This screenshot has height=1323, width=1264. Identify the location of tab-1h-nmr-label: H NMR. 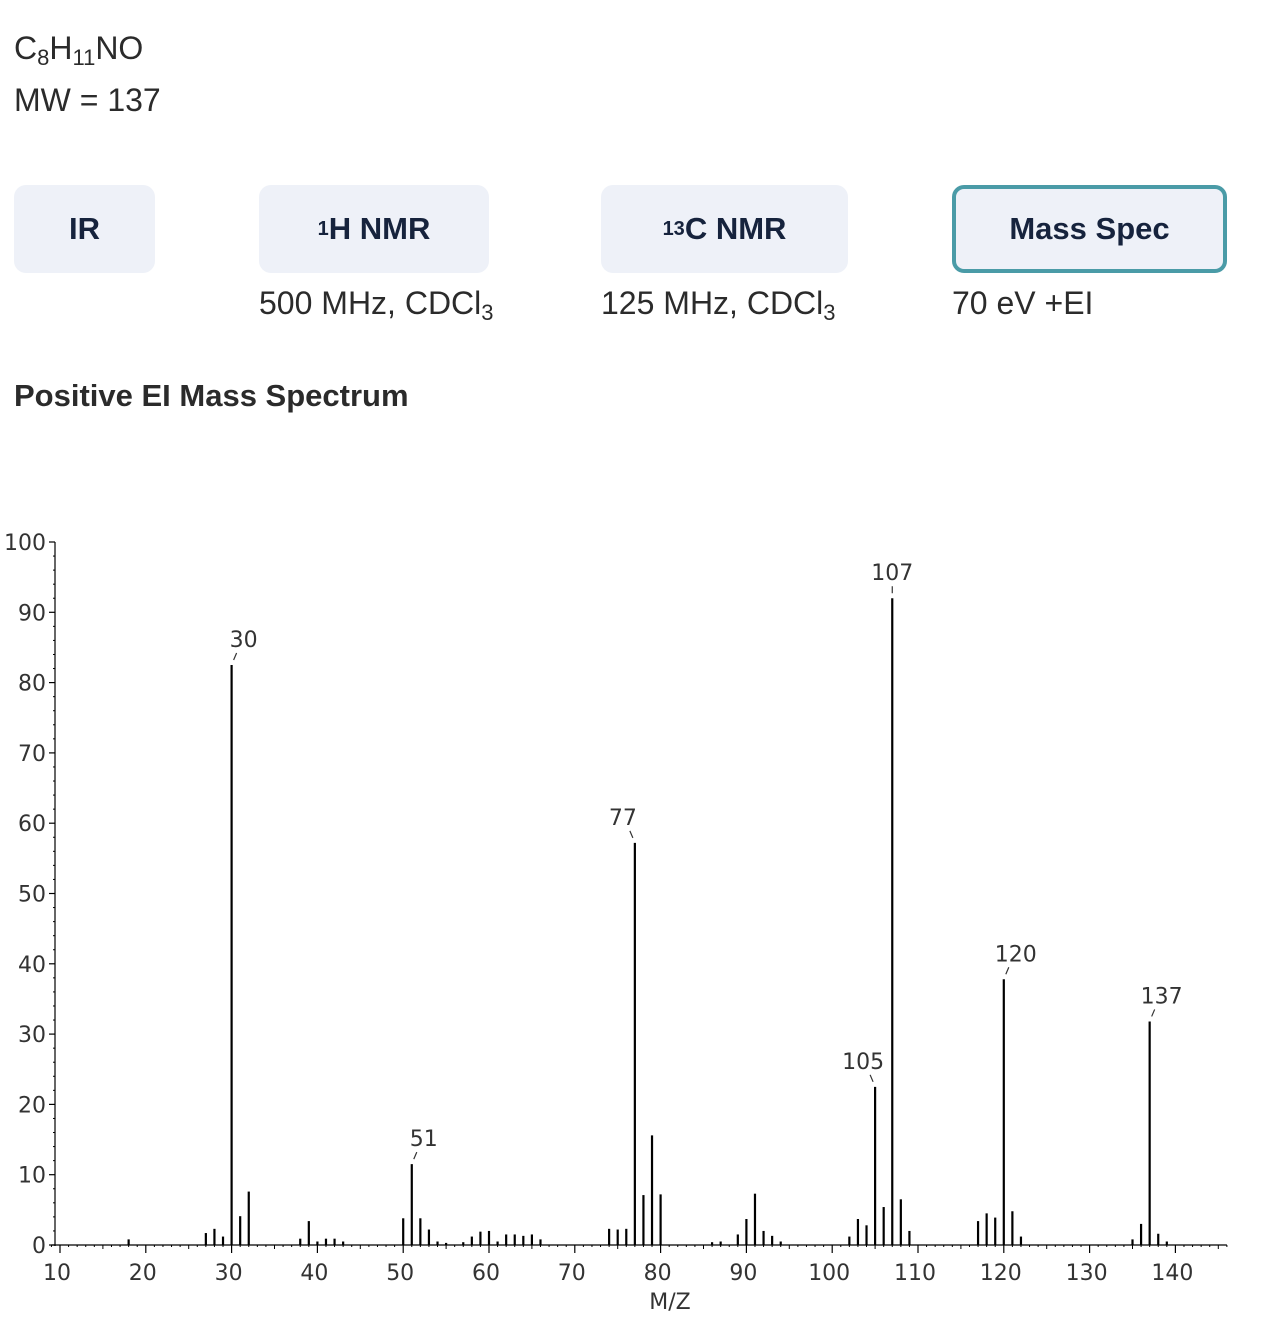
(379, 228).